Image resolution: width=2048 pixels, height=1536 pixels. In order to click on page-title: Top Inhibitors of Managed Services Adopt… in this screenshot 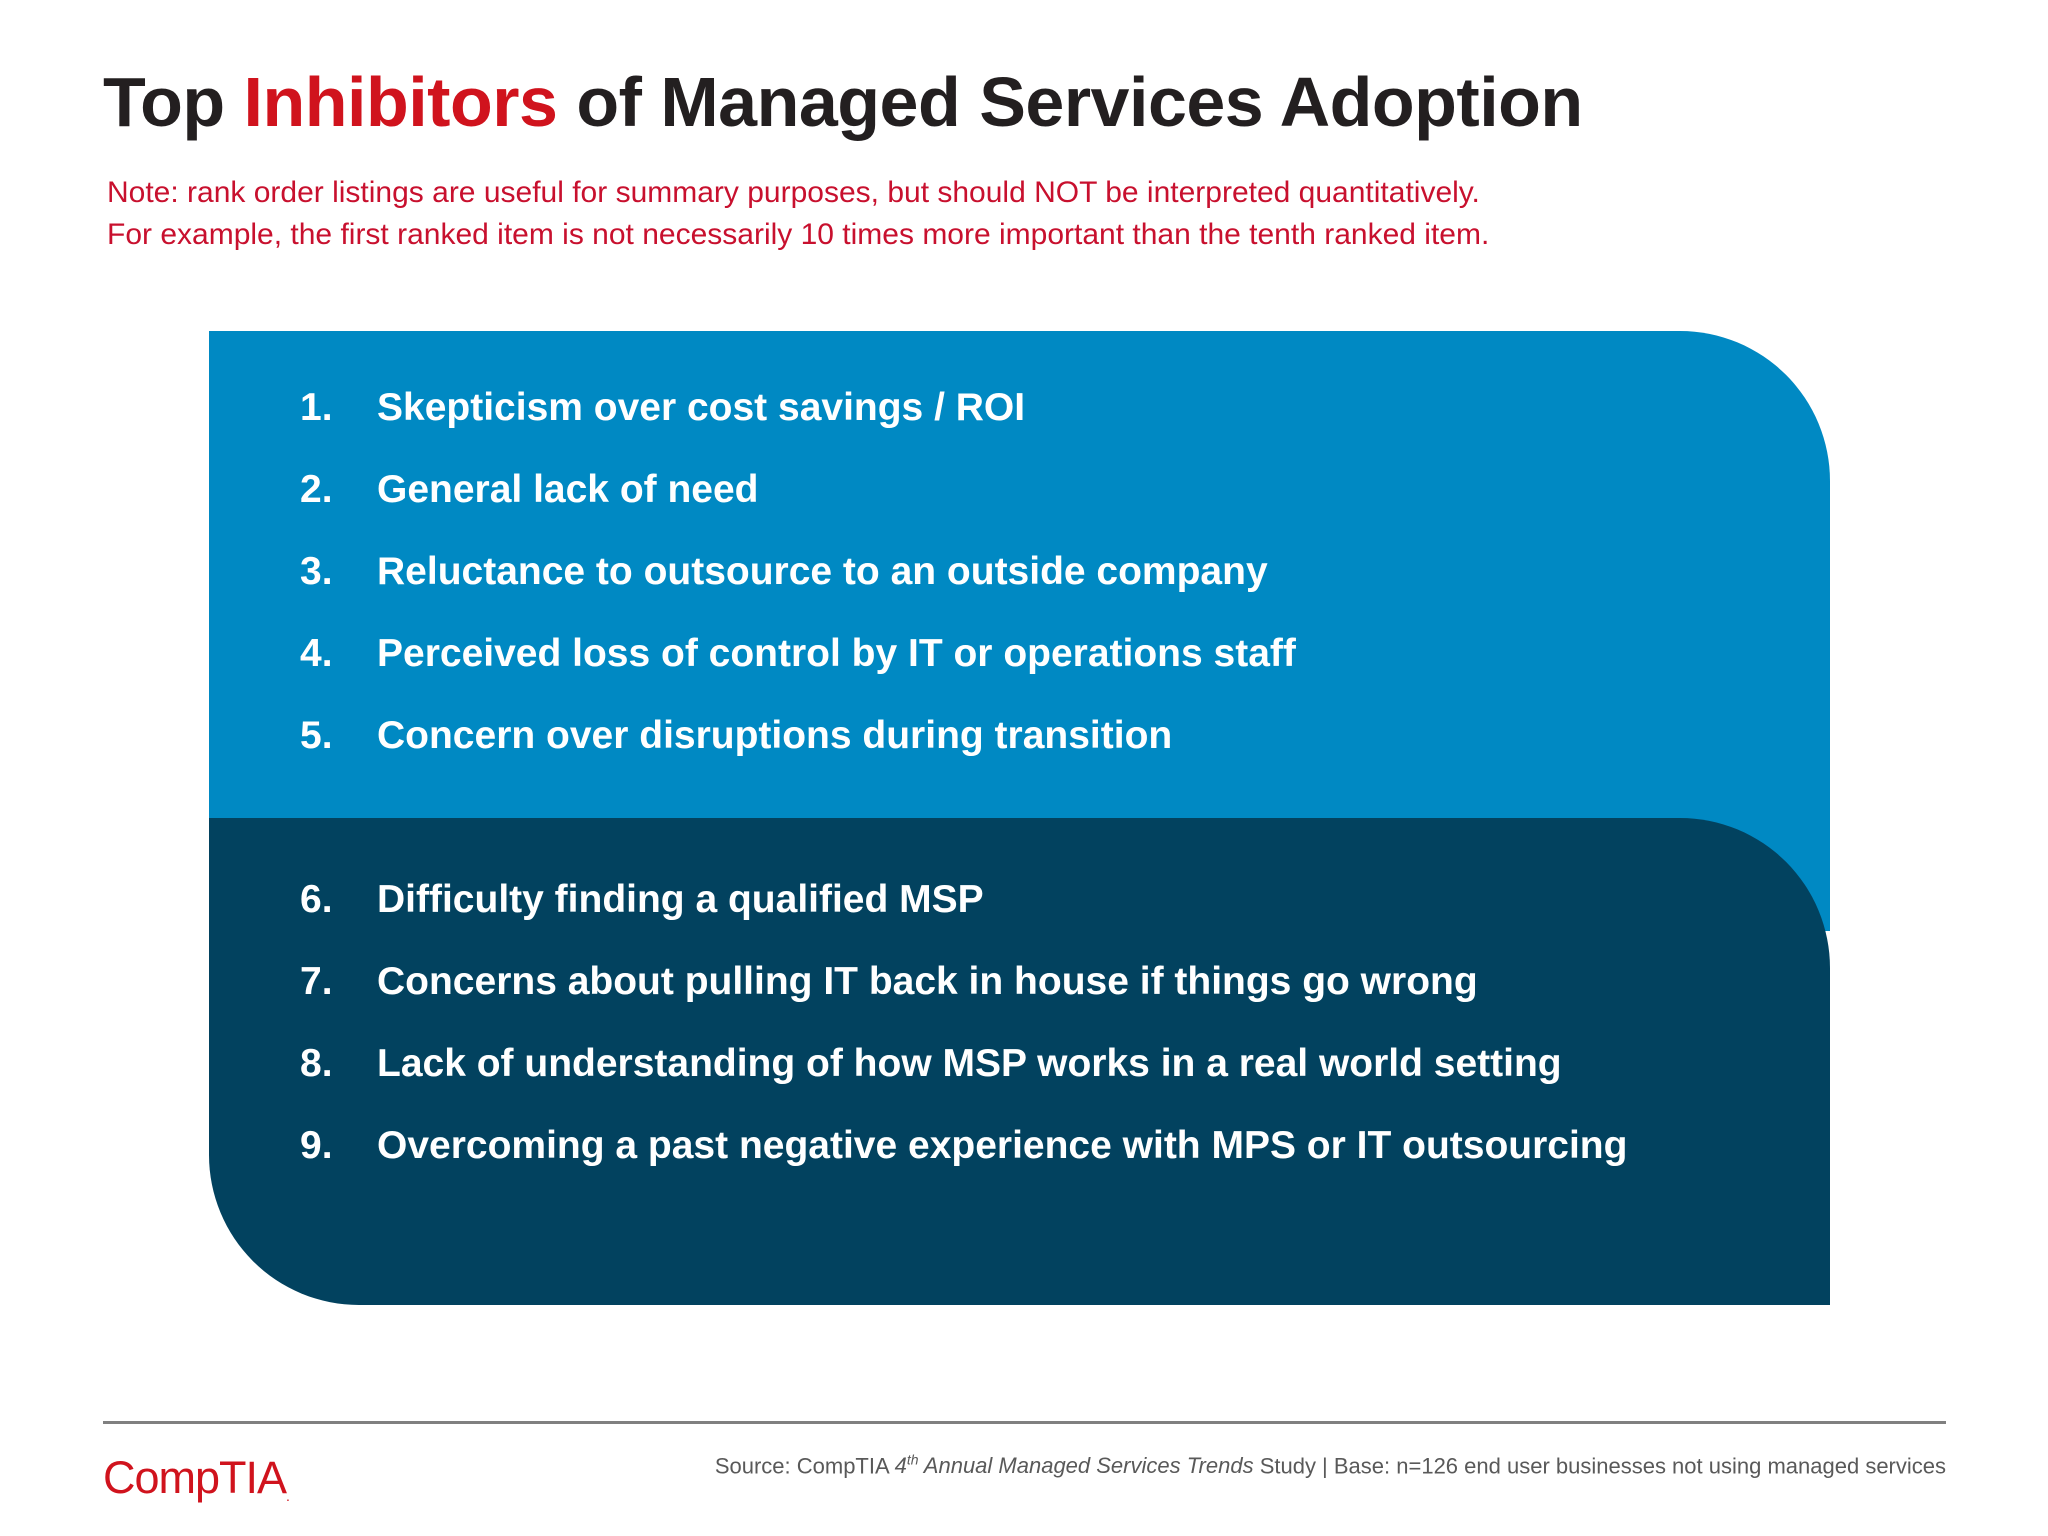, I will do `click(843, 102)`.